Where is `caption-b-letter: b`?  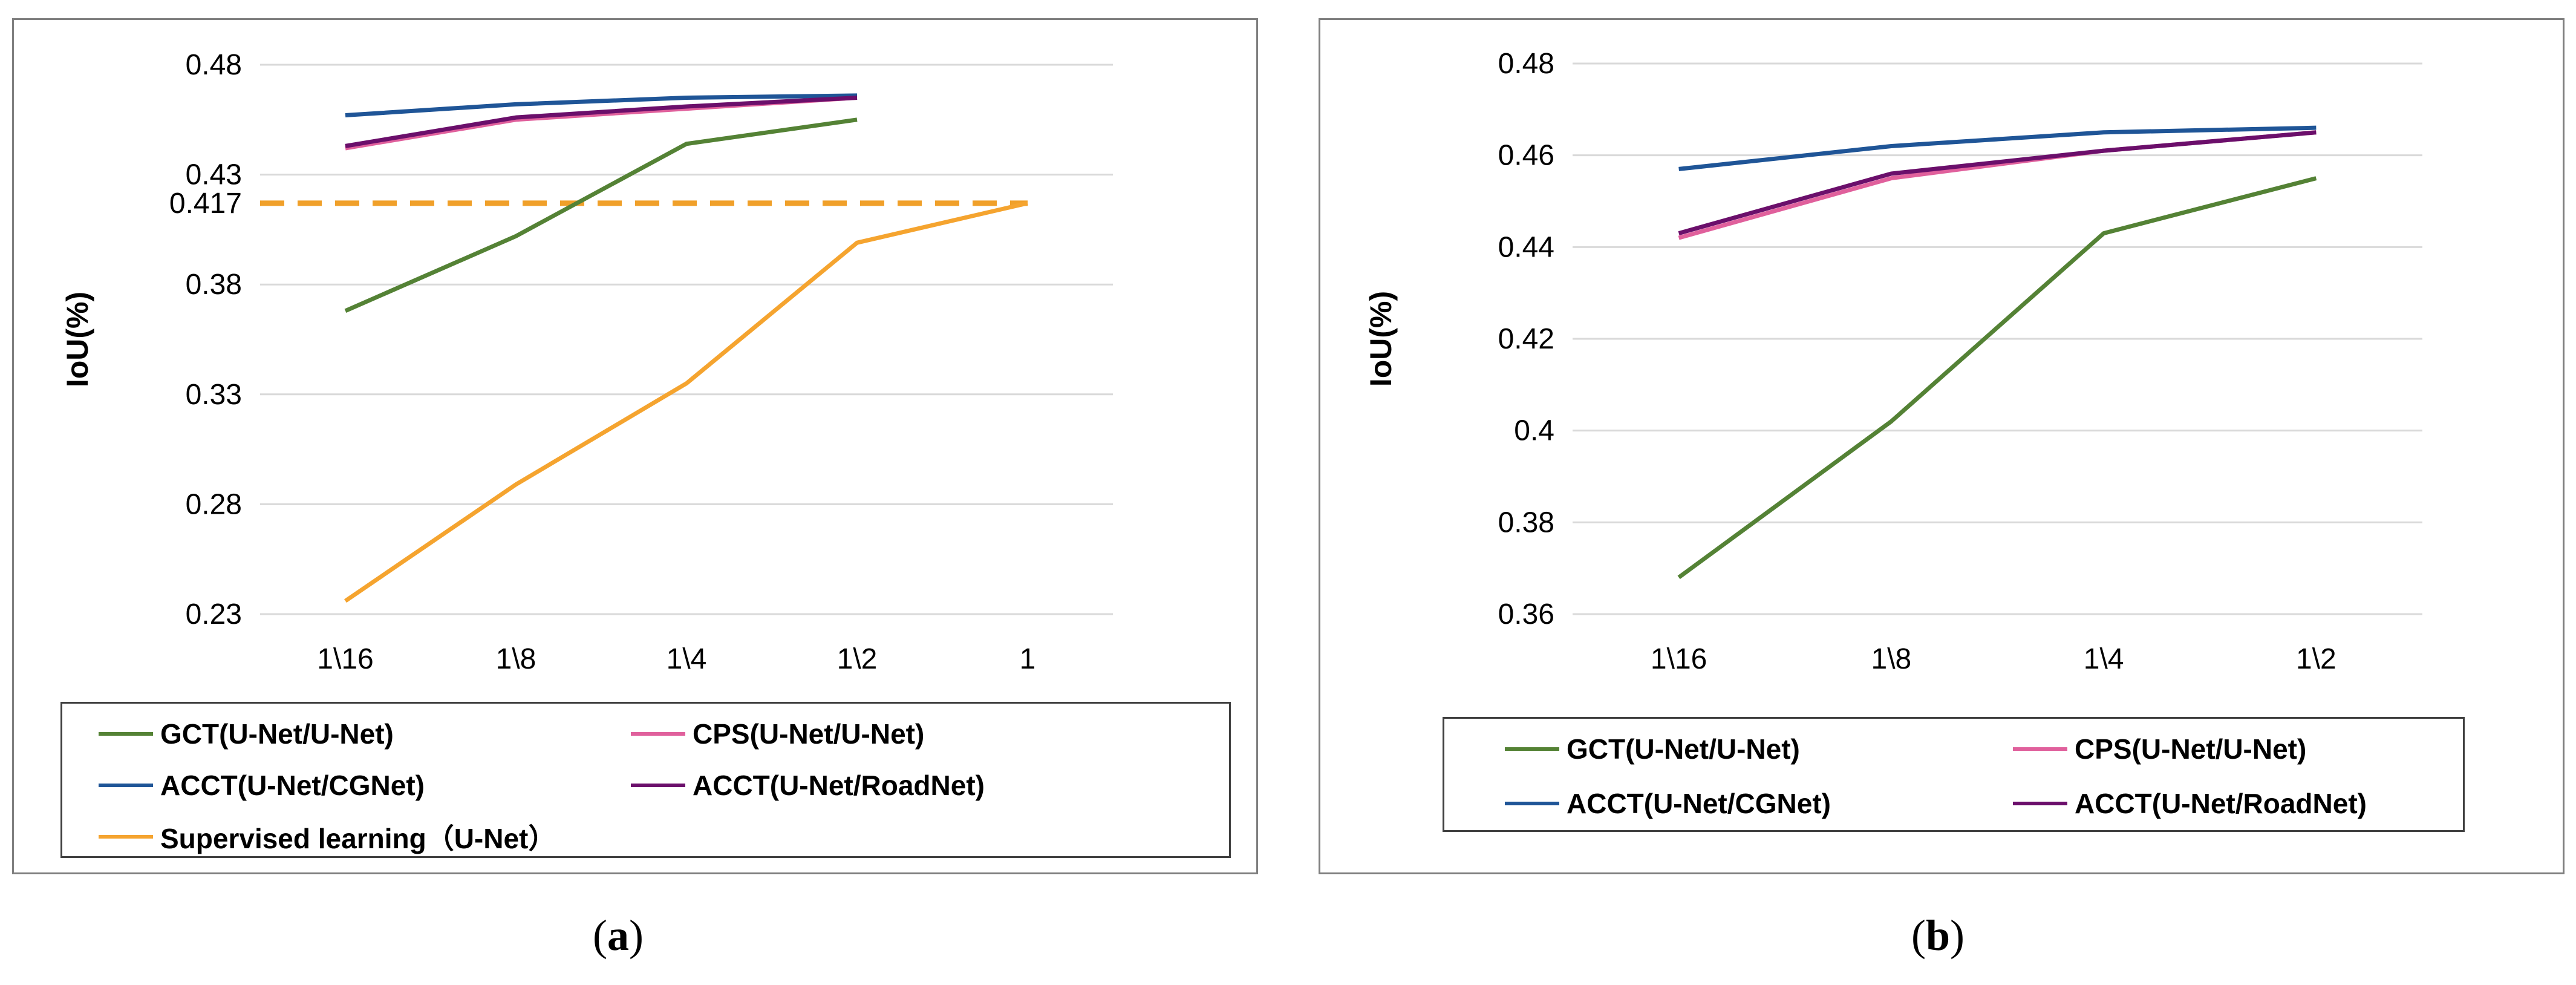
caption-b-letter: b is located at coordinates (1938, 935).